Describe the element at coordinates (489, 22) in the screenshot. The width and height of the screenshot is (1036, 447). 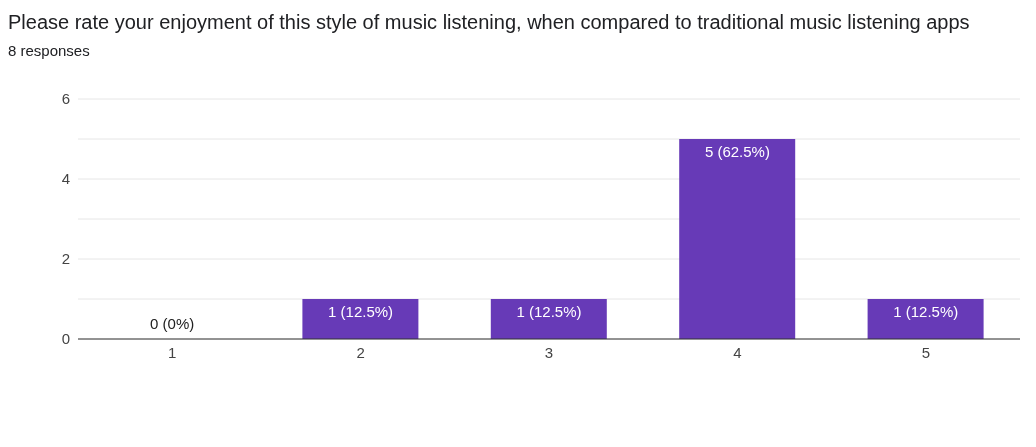
I see `chart-title: Please rate your enjoyment of this style of music listening, when compared to traditional music listening apps` at that location.